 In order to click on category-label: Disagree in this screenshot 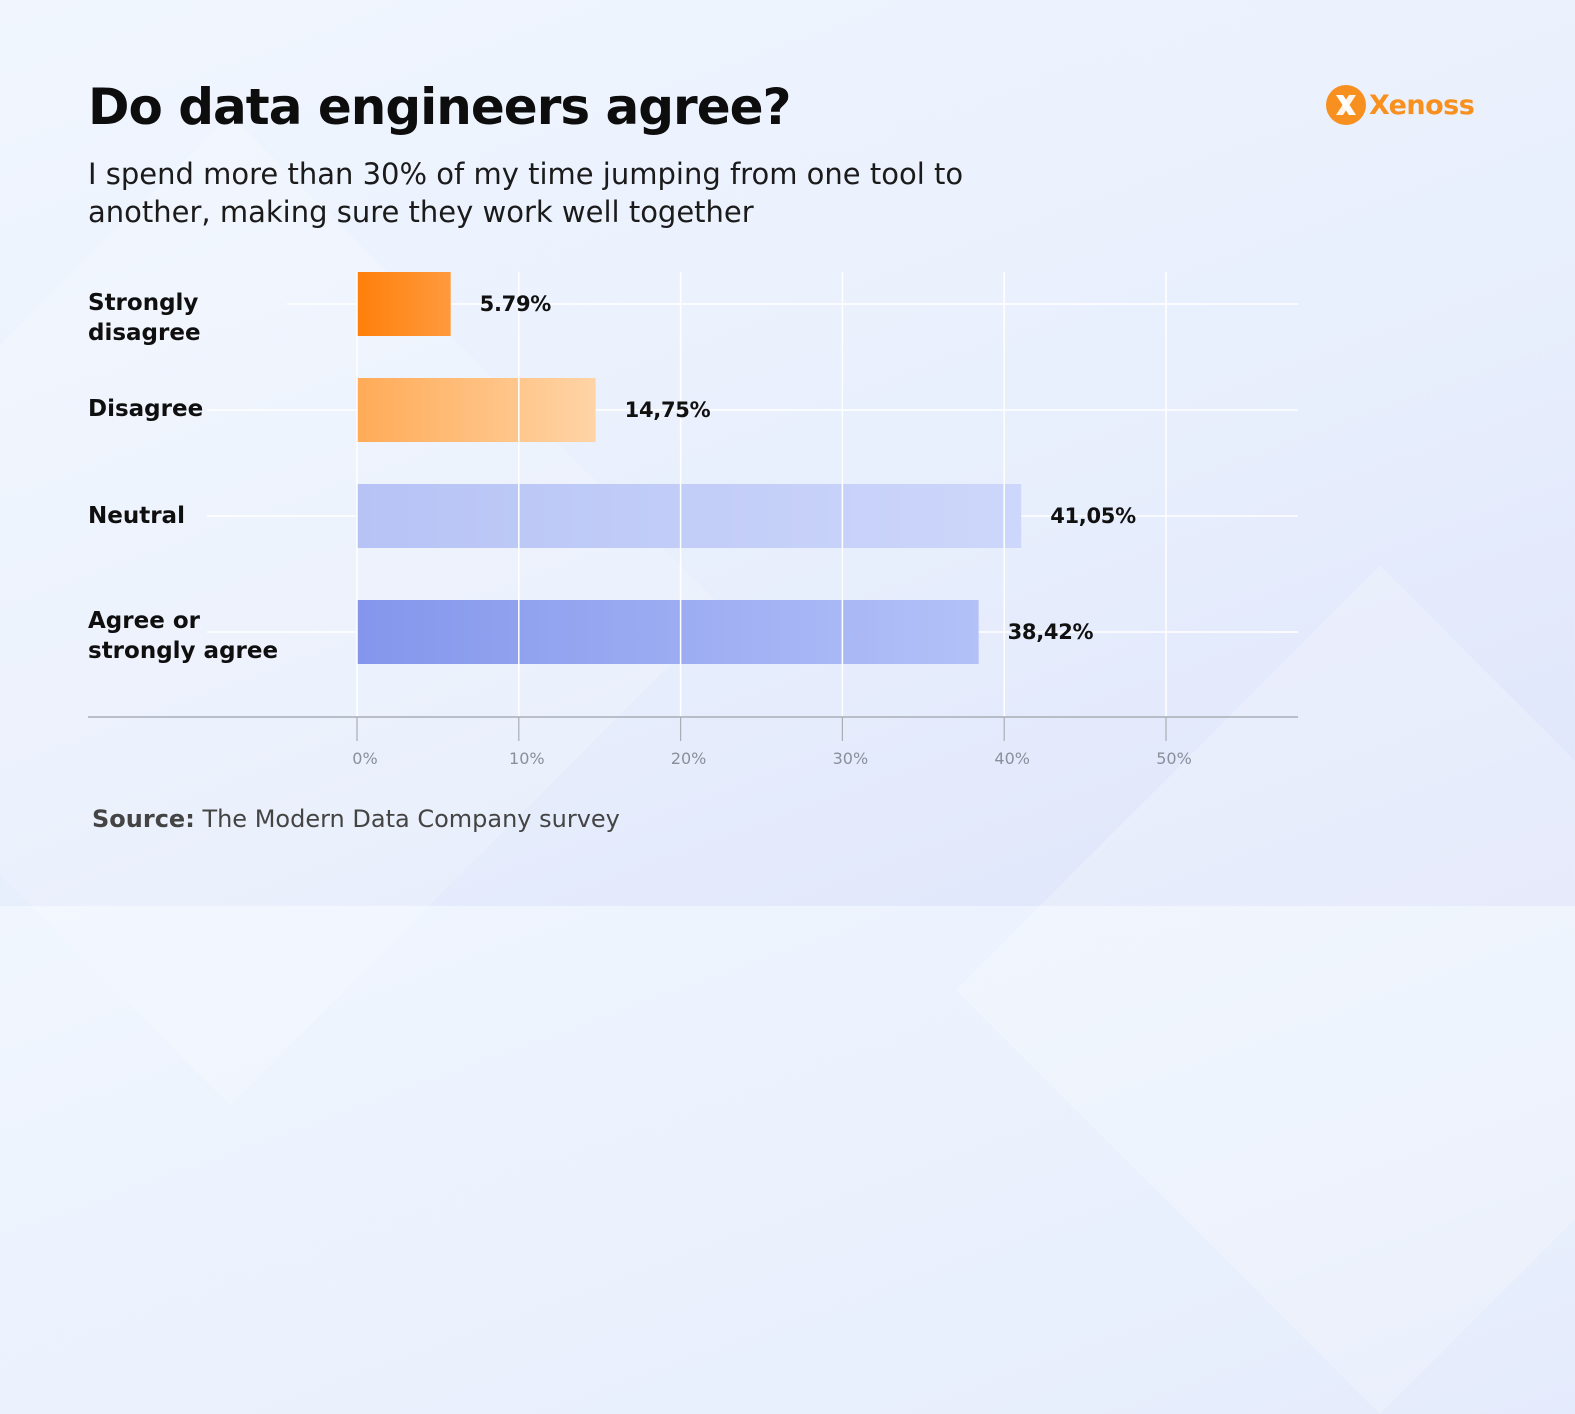, I will do `click(146, 409)`.